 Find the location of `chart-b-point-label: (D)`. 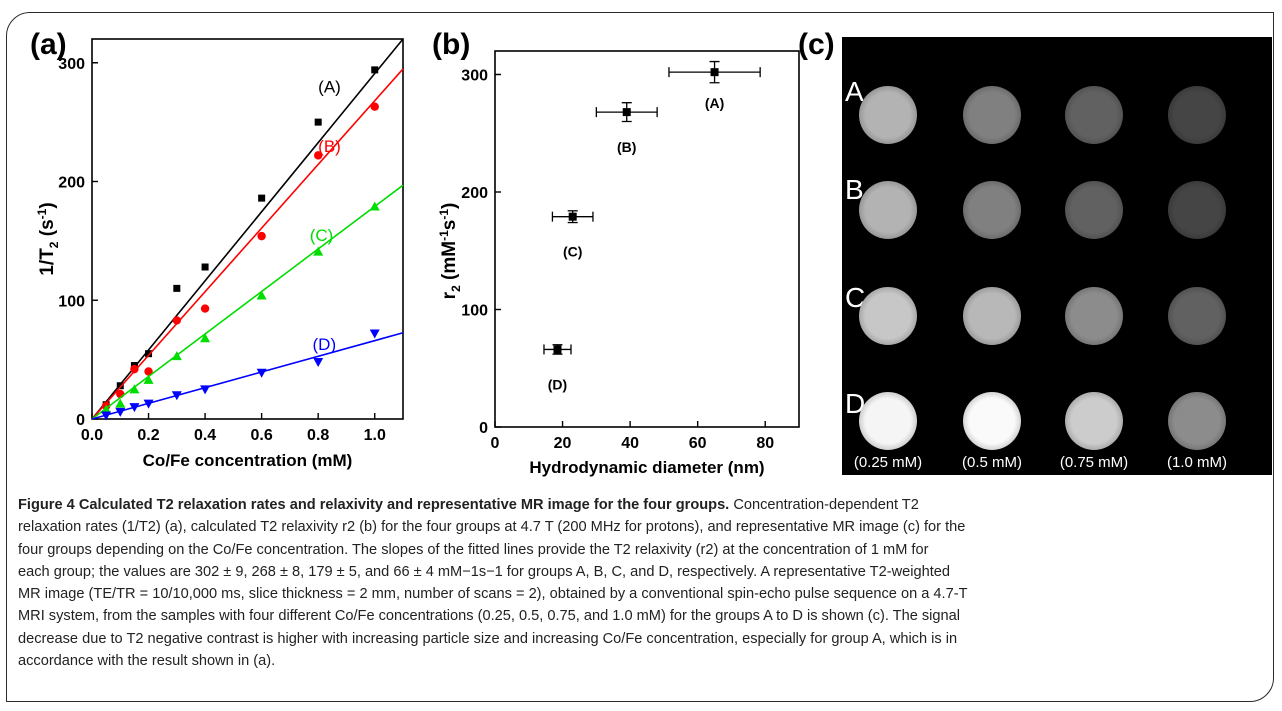

chart-b-point-label: (D) is located at coordinates (557, 384).